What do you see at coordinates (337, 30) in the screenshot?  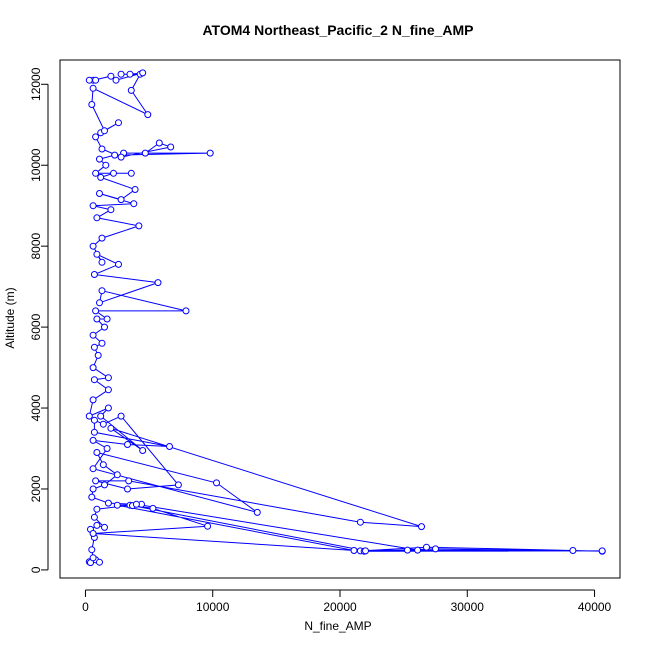 I see `chart-title: ATOM4 Northeast_Pacific_2 N_fine_AMP` at bounding box center [337, 30].